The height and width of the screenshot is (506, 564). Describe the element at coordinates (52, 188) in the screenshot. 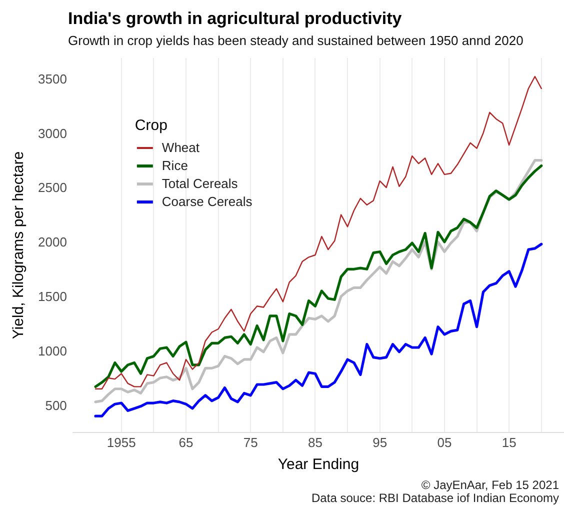

I see `y-tick-label: 2500` at that location.